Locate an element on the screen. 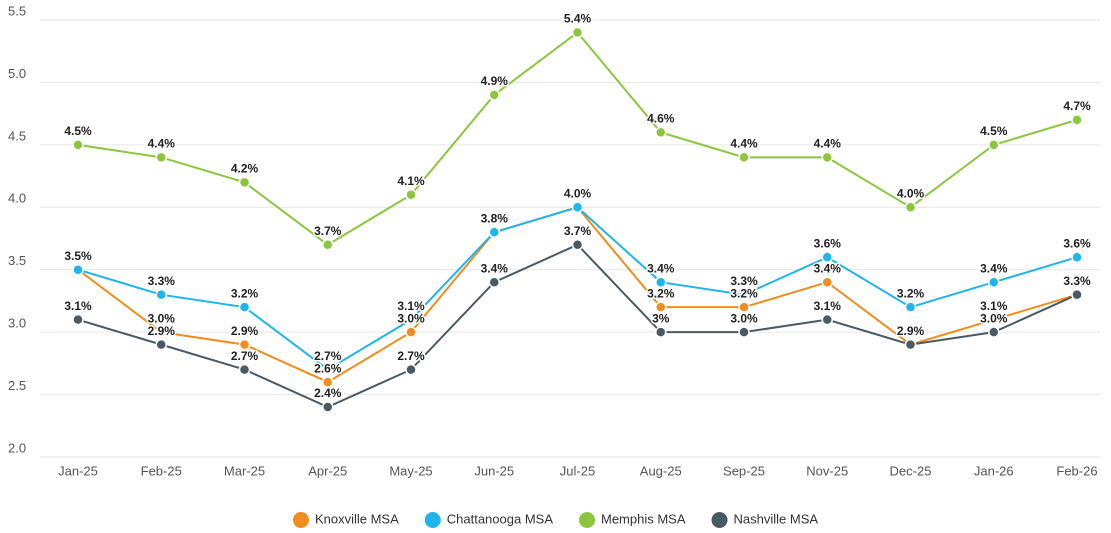 The image size is (1111, 533). data-label: 4.7% is located at coordinates (1077, 106).